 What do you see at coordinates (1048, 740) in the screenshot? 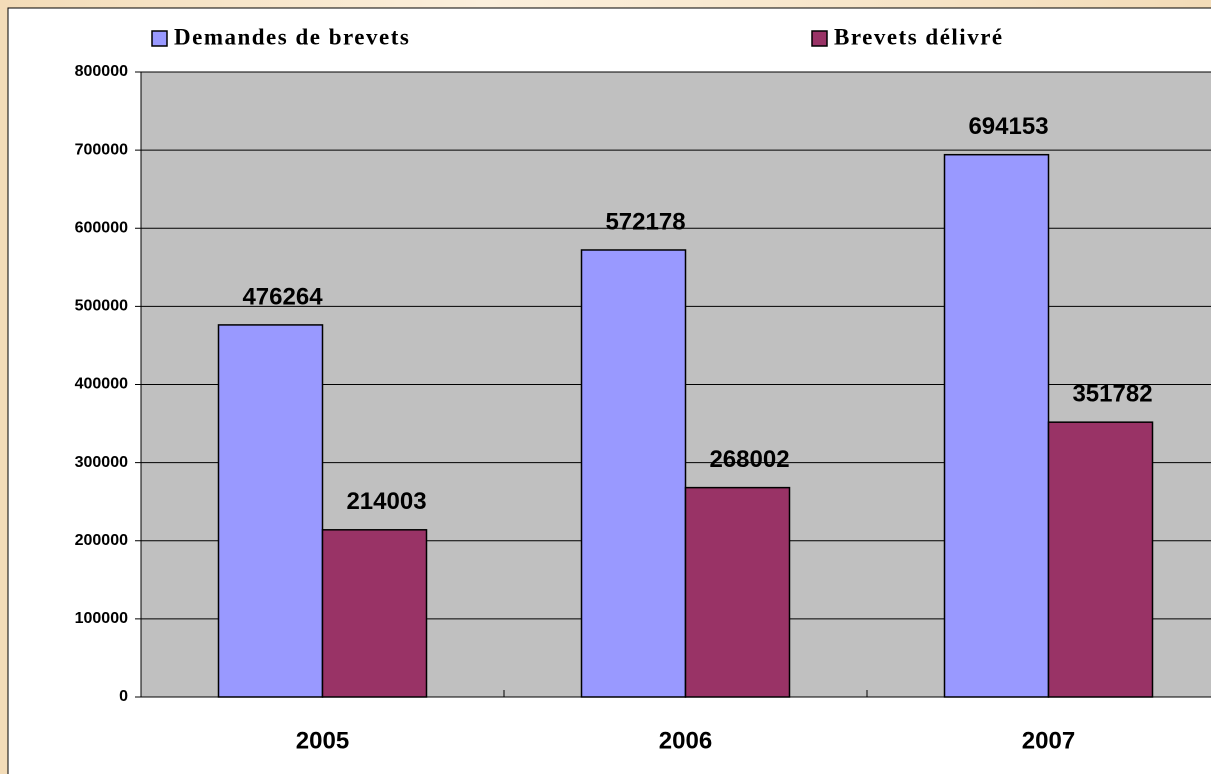
I see `x-tick-label: 2007` at bounding box center [1048, 740].